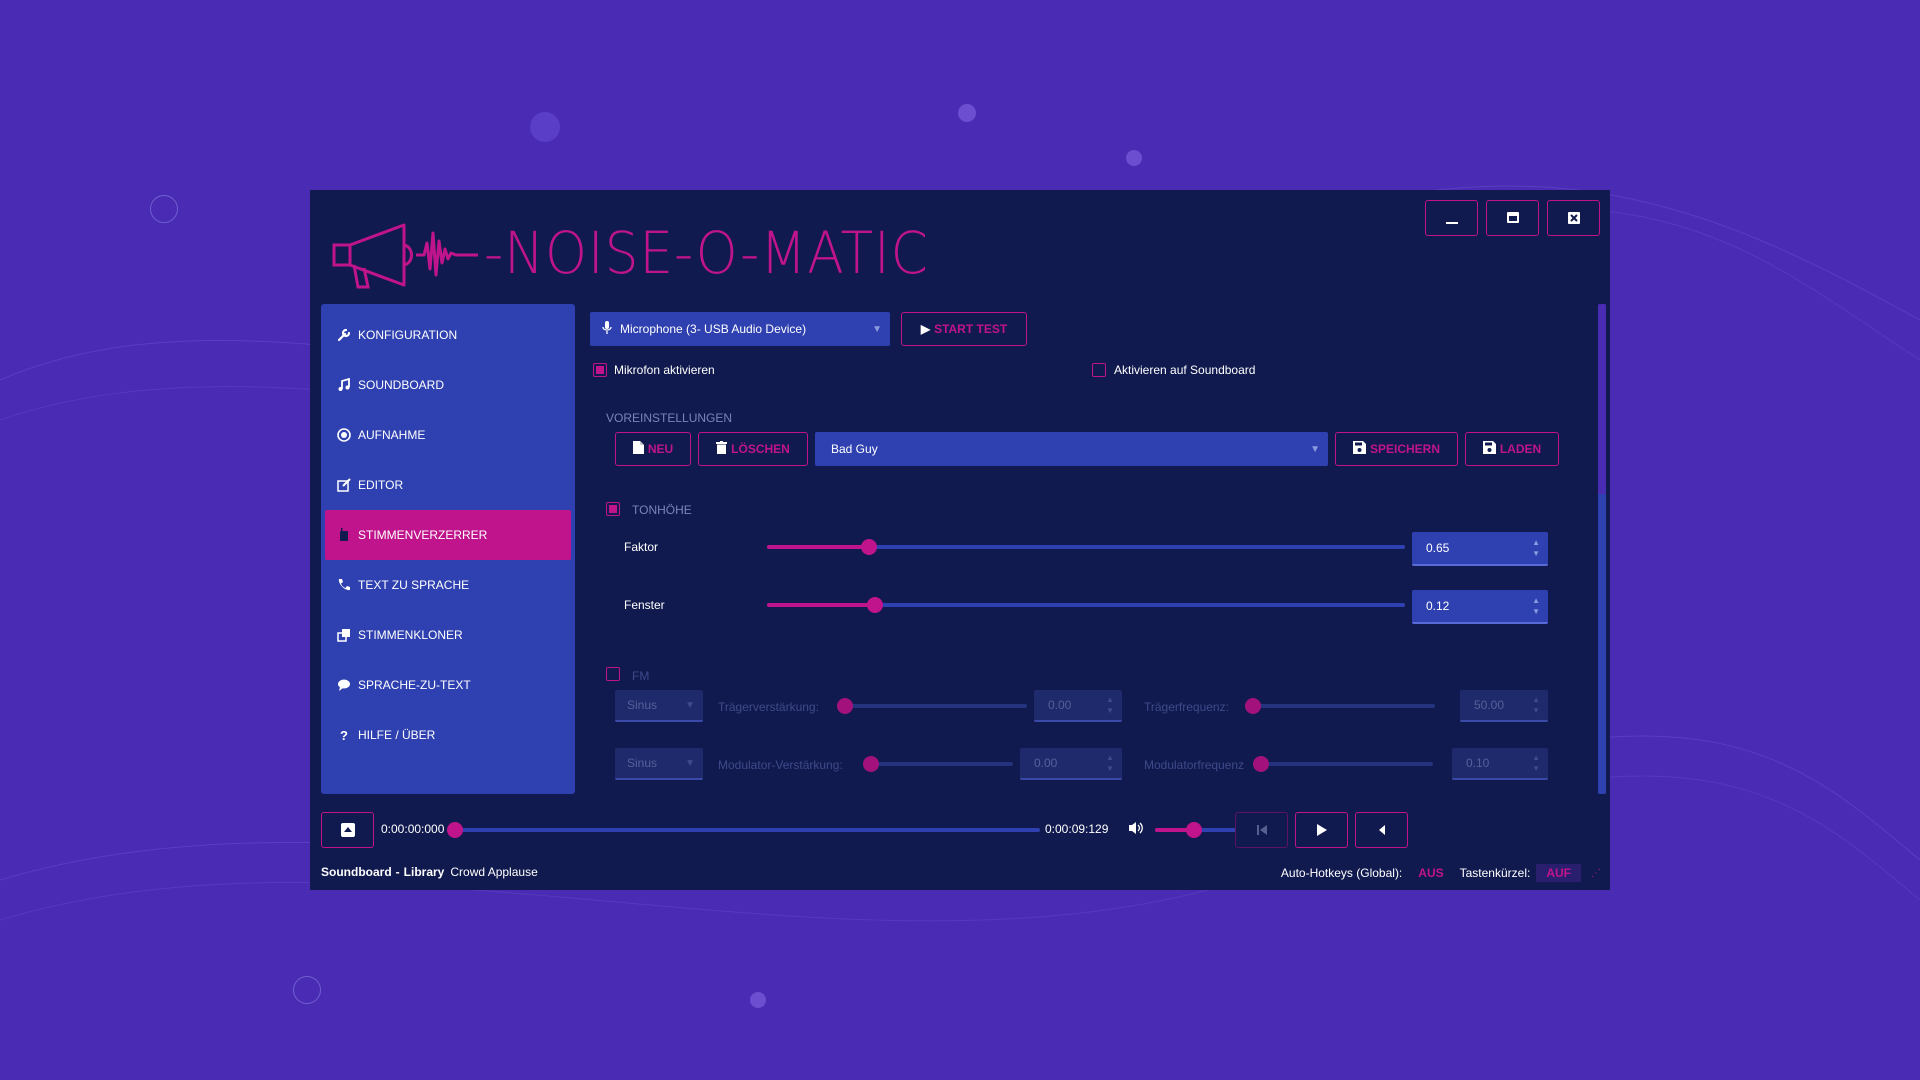 The height and width of the screenshot is (1080, 1920). I want to click on microphone-icon, so click(607, 329).